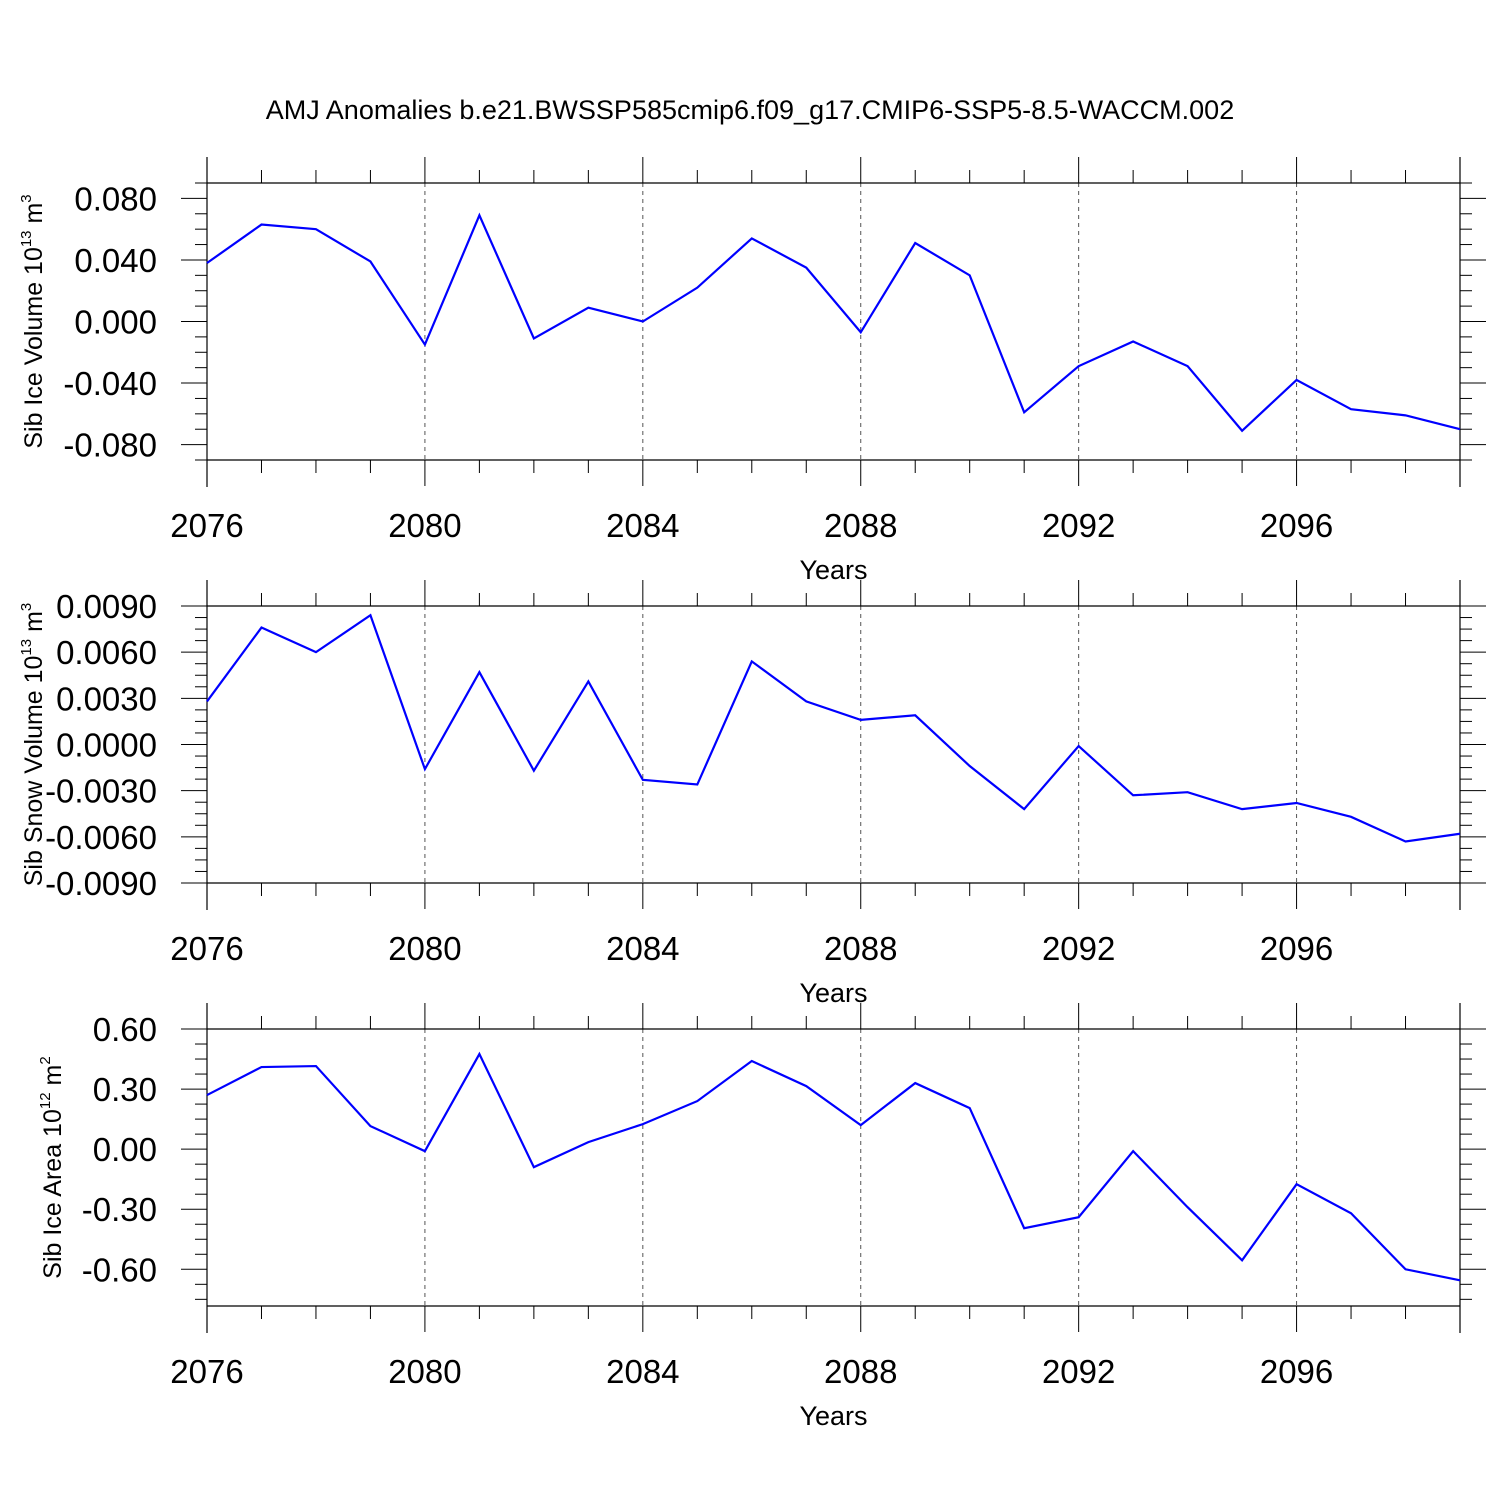  Describe the element at coordinates (115, 322) in the screenshot. I see `y-tick-label: 0.000` at that location.